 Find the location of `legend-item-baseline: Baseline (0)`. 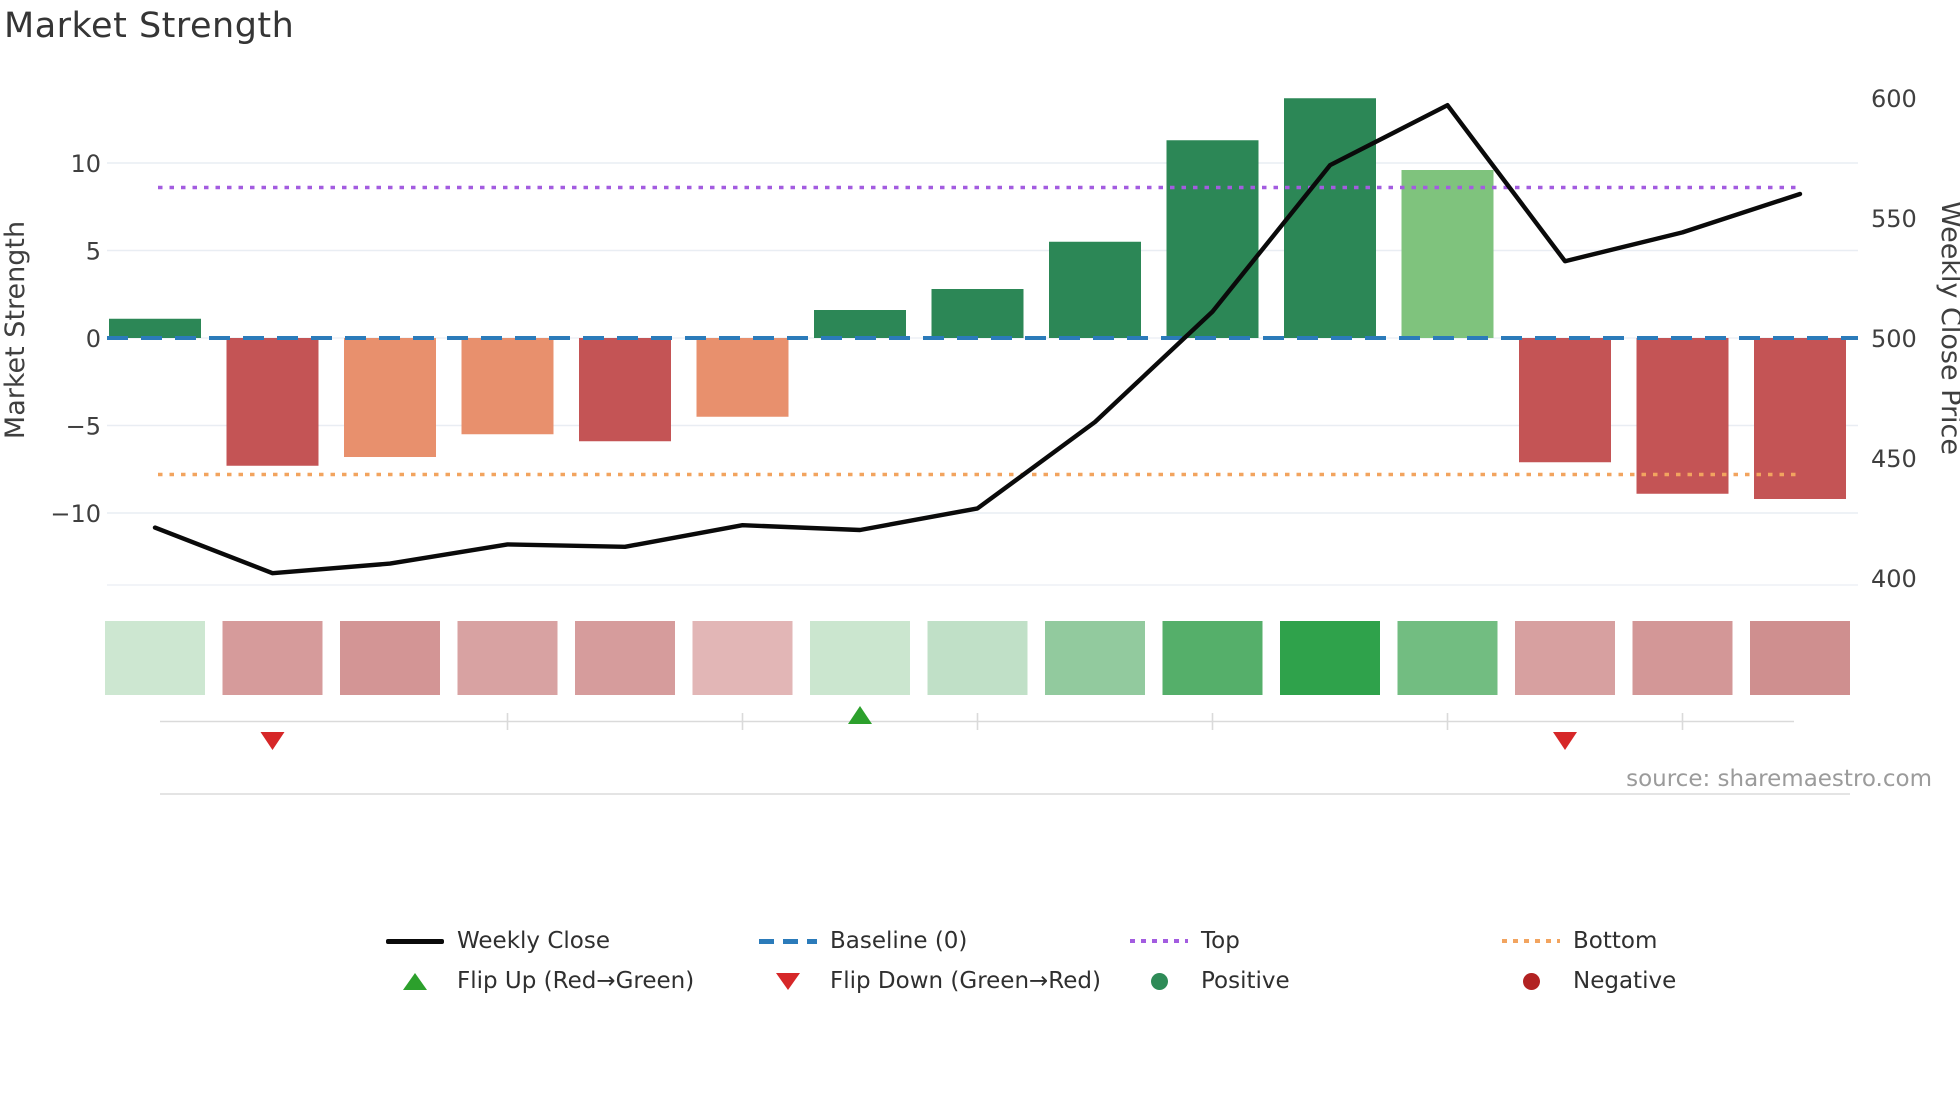

legend-item-baseline: Baseline (0) is located at coordinates (863, 941).